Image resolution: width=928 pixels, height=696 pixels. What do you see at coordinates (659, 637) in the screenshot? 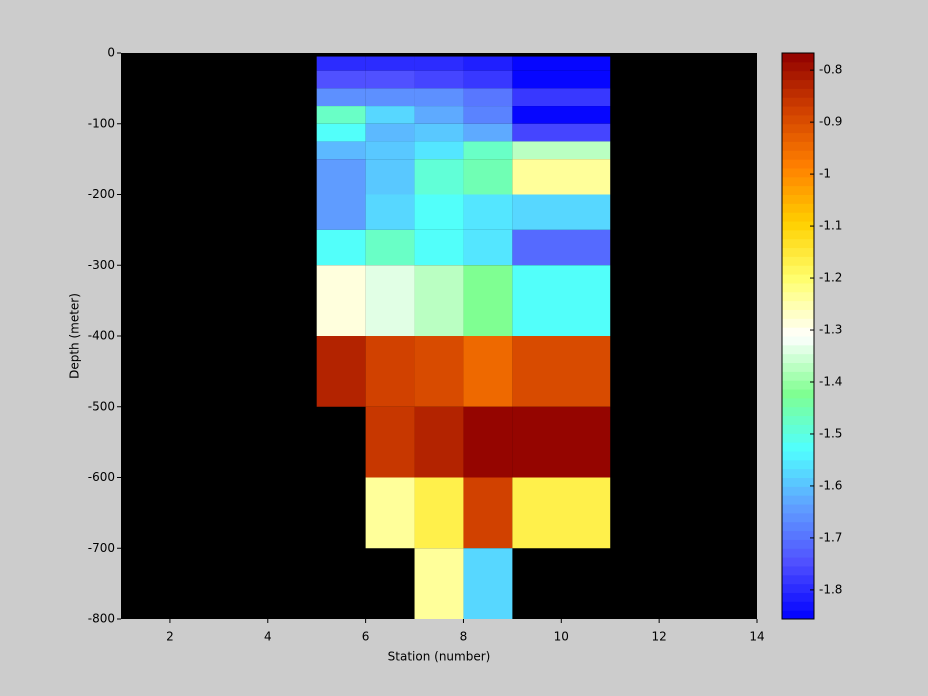
I see `x-tick-label: 12` at bounding box center [659, 637].